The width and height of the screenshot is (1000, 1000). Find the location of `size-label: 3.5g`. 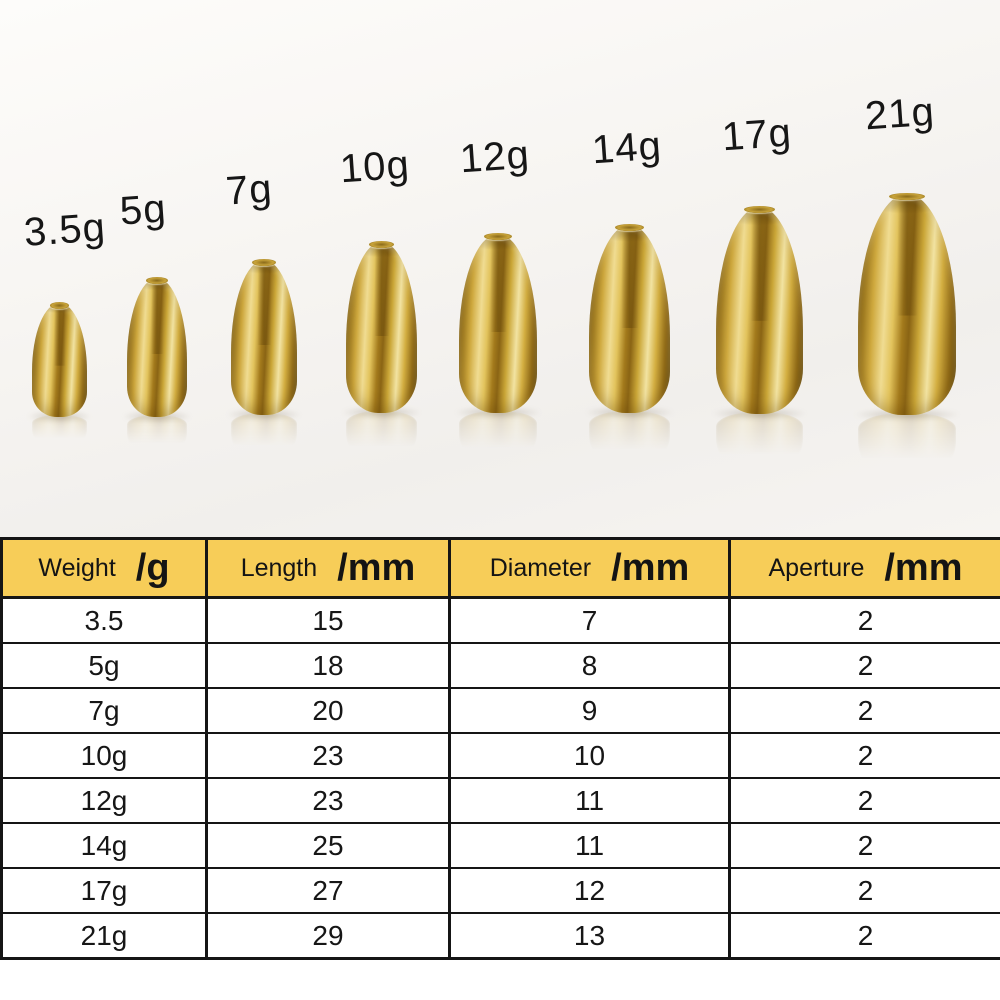

size-label: 3.5g is located at coordinates (65, 230).